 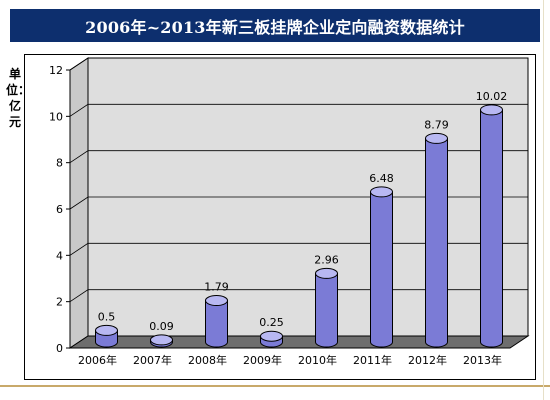 I want to click on data-label: 10.02, so click(x=492, y=96).